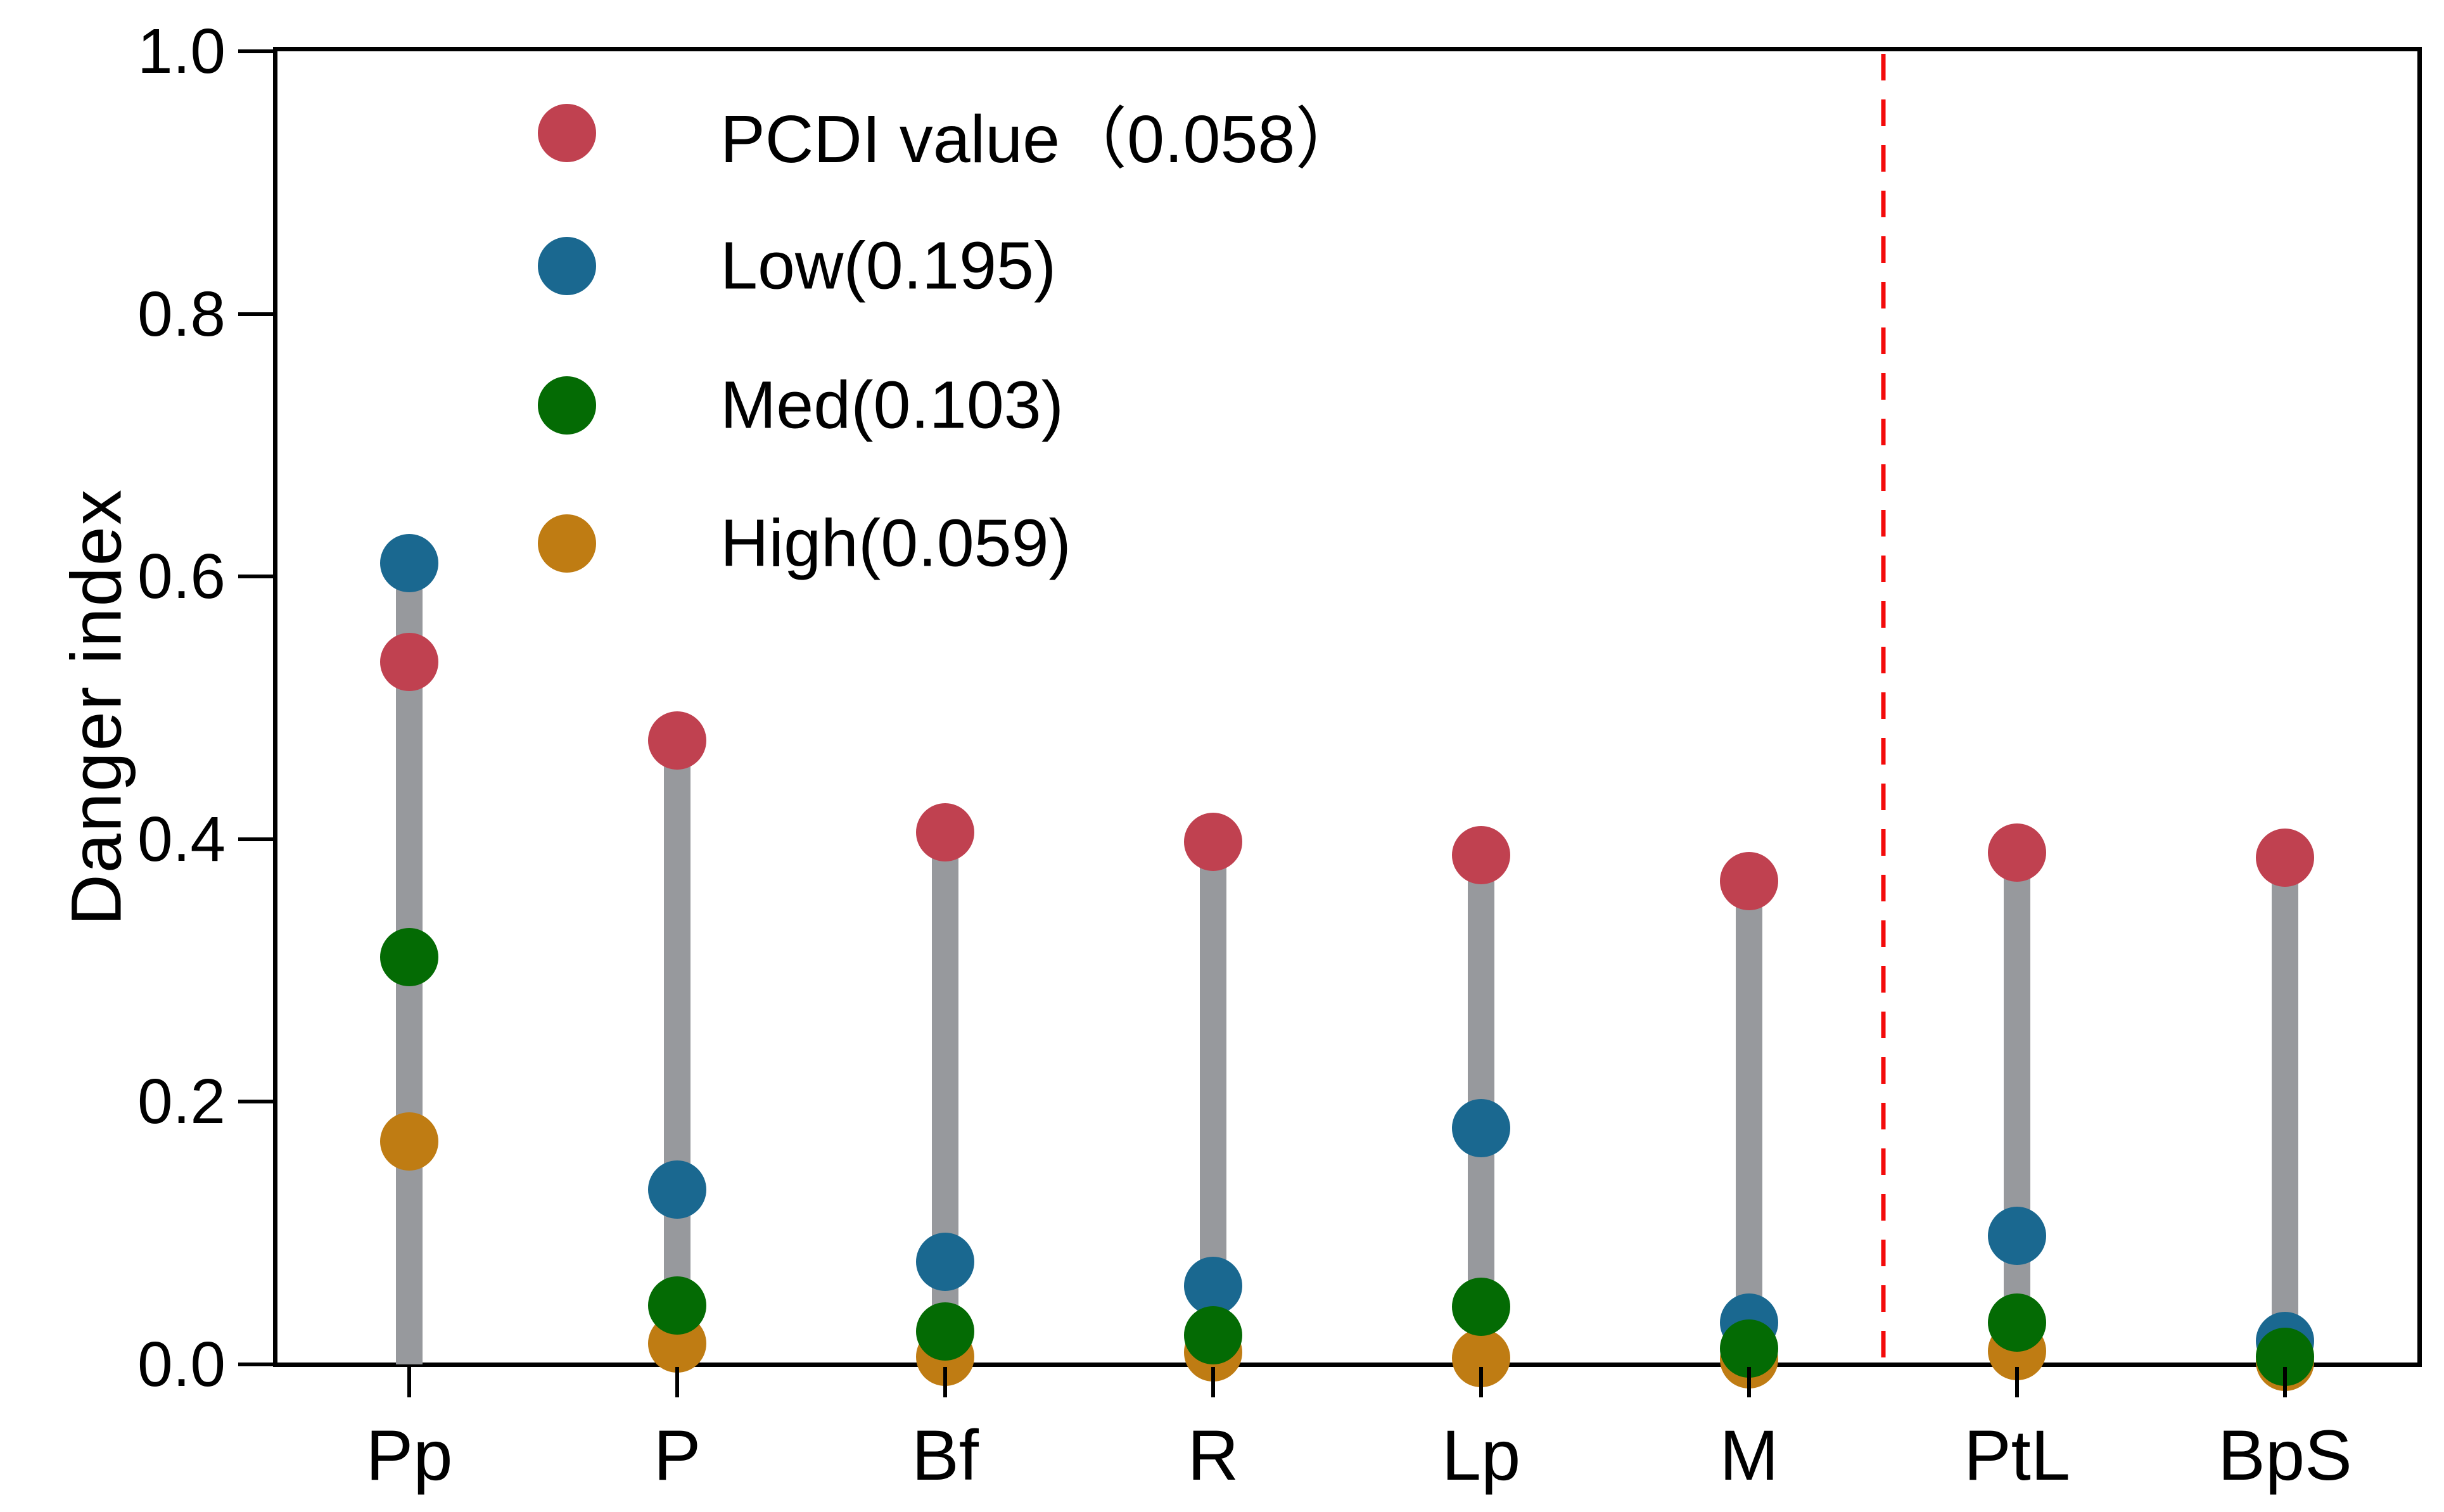  What do you see at coordinates (1481, 1128) in the screenshot?
I see `low-point-Lp` at bounding box center [1481, 1128].